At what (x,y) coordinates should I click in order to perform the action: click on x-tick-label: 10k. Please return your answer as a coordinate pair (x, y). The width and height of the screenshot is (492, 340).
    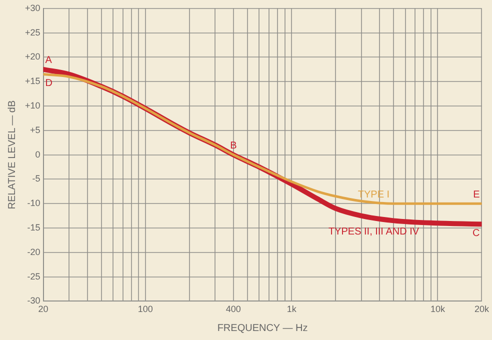
    Looking at the image, I should click on (438, 309).